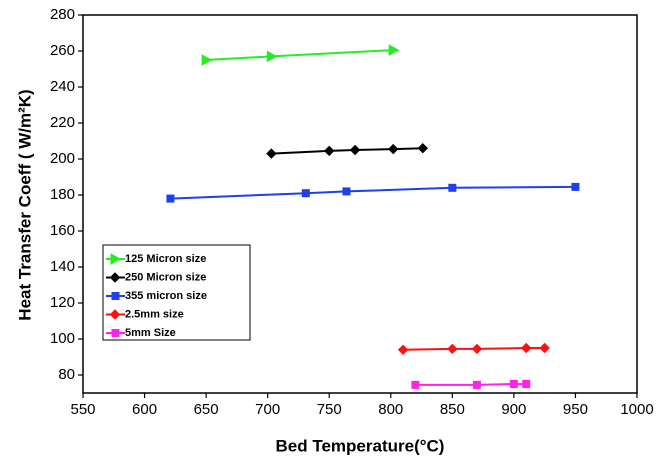  What do you see at coordinates (62, 230) in the screenshot?
I see `y-tick-label: 160` at bounding box center [62, 230].